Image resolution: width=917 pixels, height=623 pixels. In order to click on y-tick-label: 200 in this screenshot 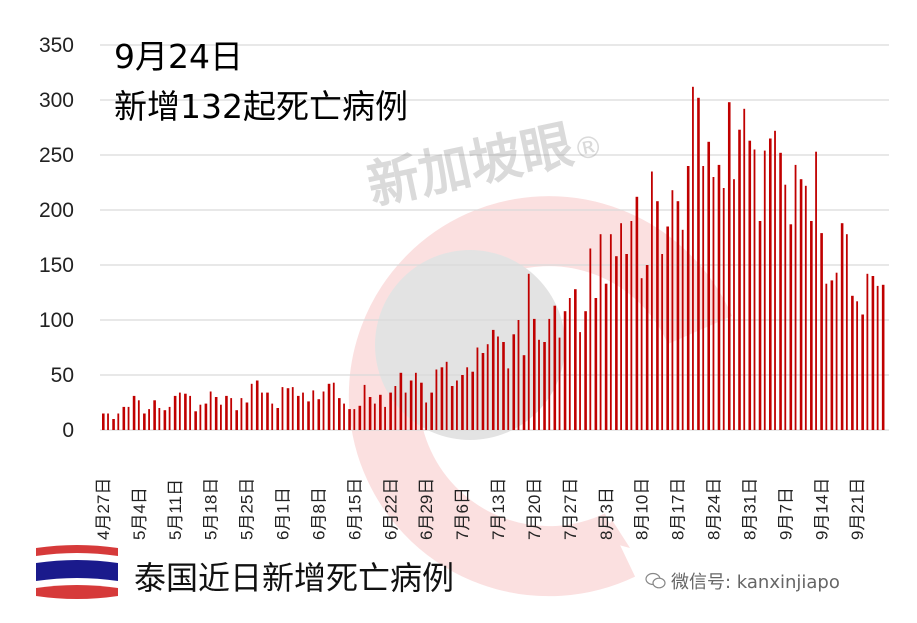, I will do `click(56, 210)`.